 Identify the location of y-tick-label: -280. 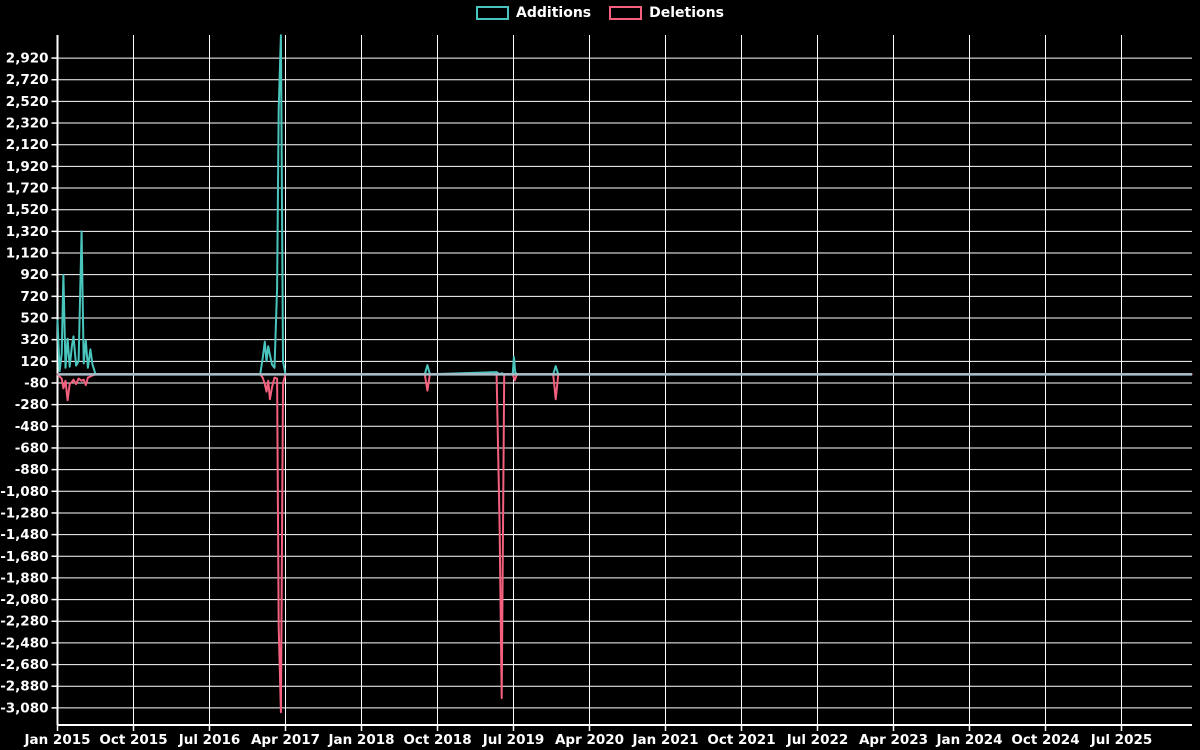
(32, 405).